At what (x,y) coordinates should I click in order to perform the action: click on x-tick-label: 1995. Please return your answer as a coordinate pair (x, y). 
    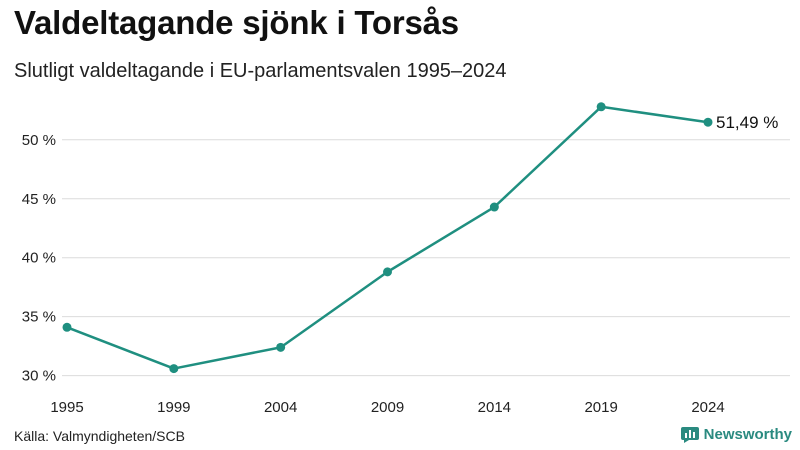
    Looking at the image, I should click on (66, 407).